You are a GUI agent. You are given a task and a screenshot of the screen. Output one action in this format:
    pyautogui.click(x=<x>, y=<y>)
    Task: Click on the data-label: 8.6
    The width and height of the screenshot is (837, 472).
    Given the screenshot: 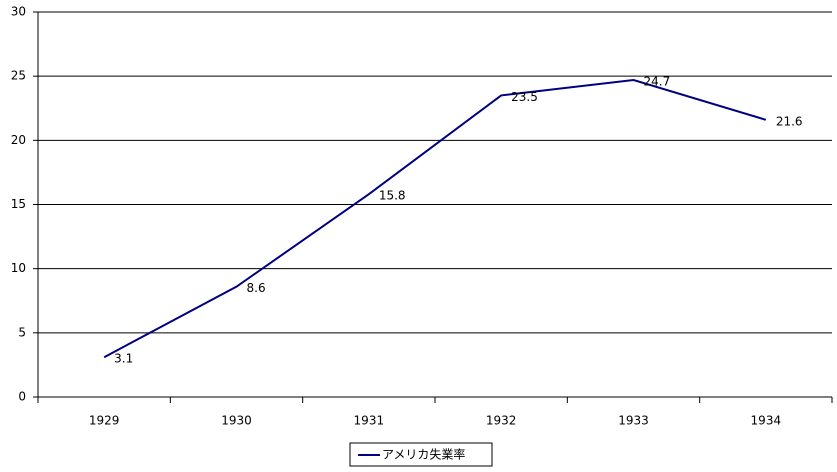 What is the action you would take?
    pyautogui.click(x=256, y=288)
    